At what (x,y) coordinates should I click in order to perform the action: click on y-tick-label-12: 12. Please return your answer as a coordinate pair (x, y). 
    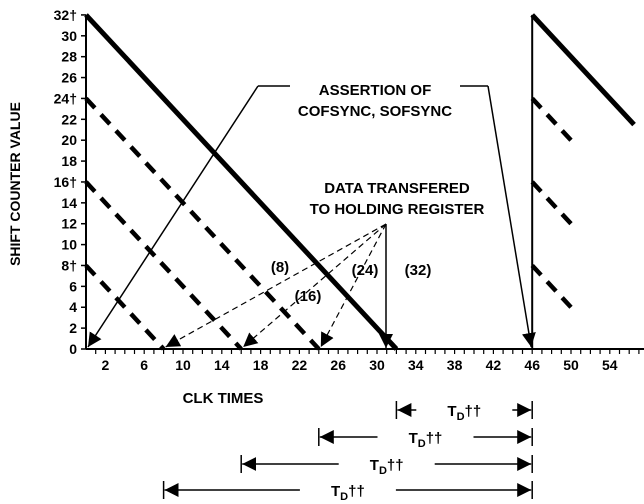
    Looking at the image, I should click on (69, 224).